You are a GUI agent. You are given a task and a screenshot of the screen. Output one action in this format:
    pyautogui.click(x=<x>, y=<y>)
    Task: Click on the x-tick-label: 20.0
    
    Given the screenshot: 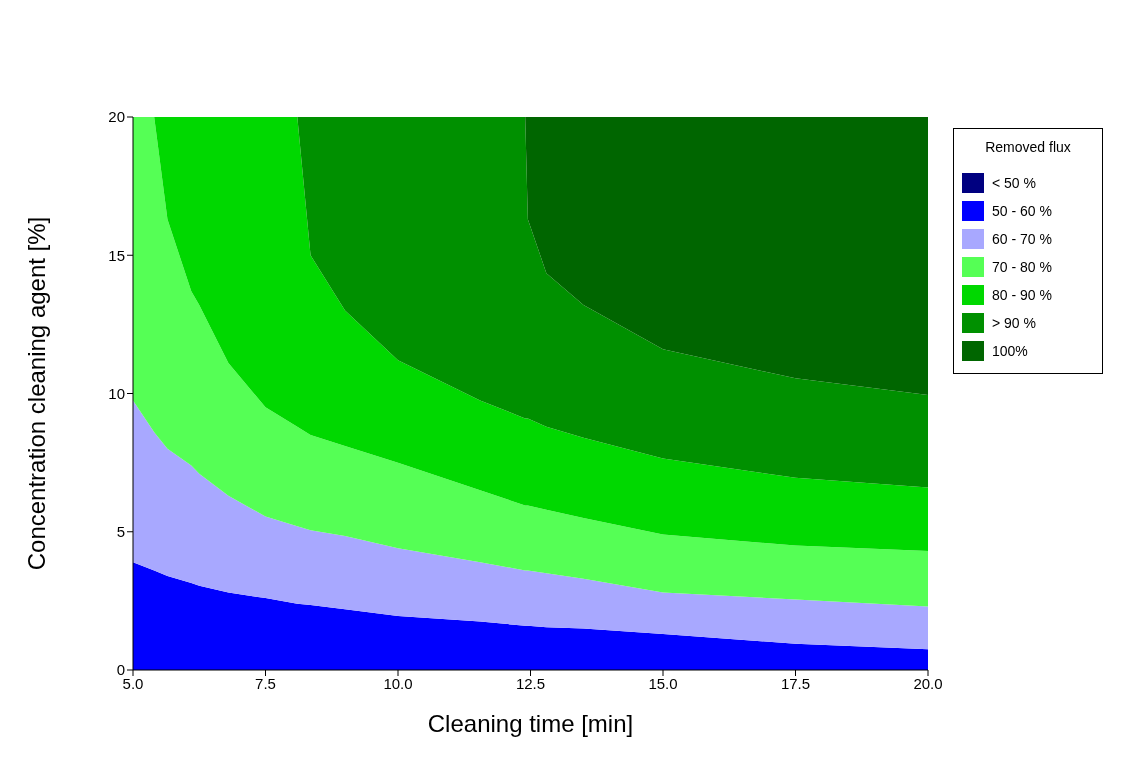 What is the action you would take?
    pyautogui.click(x=928, y=683)
    